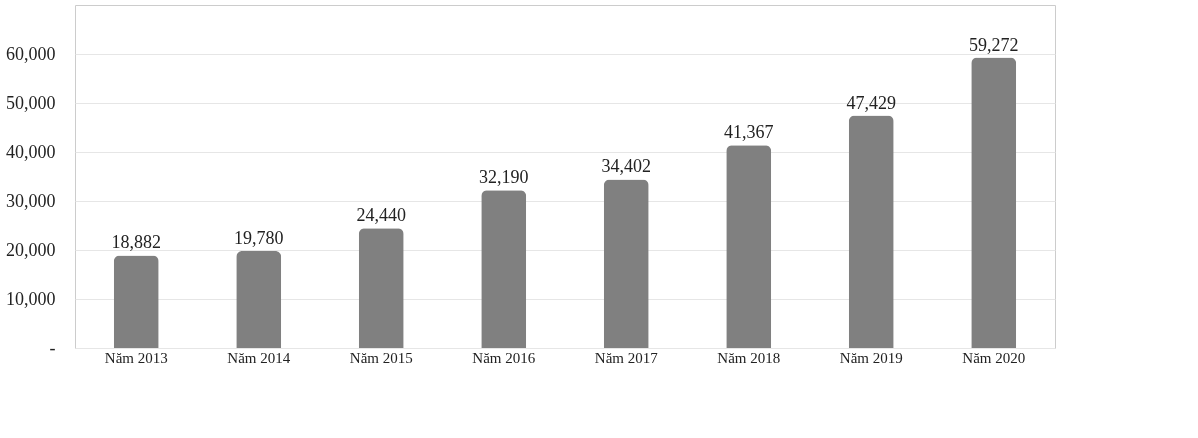 The image size is (1198, 438). What do you see at coordinates (259, 357) in the screenshot?
I see `x-tick-label: Năm 2014` at bounding box center [259, 357].